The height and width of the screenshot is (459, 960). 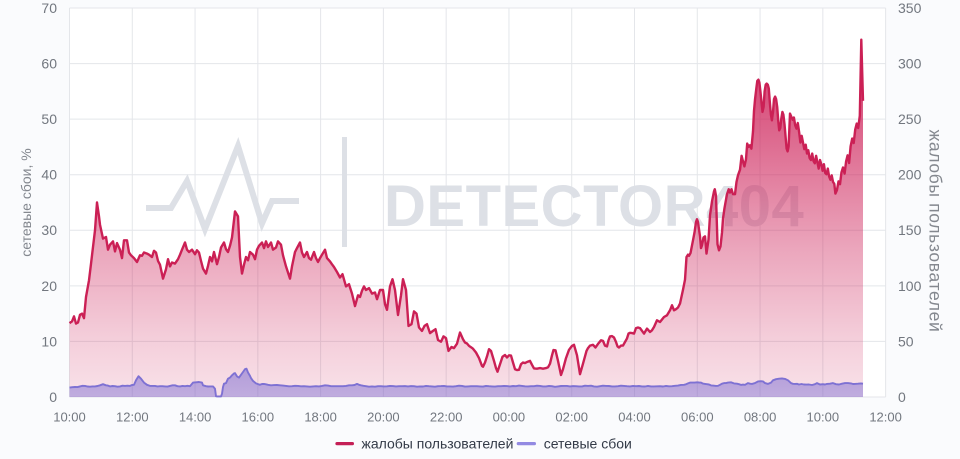 What do you see at coordinates (320, 417) in the screenshot?
I see `svg-text: 18:00` at bounding box center [320, 417].